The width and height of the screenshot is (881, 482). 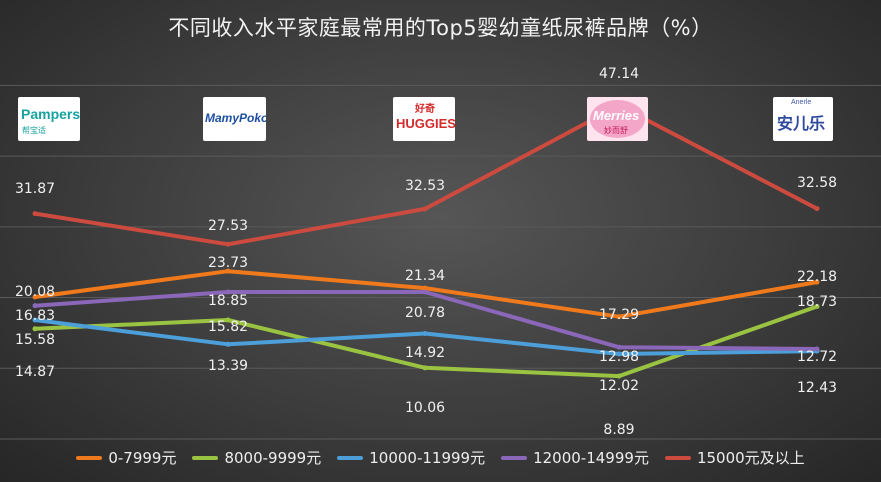 What do you see at coordinates (425, 109) in the screenshot?
I see `huggies-logo-subtext: 好奇` at bounding box center [425, 109].